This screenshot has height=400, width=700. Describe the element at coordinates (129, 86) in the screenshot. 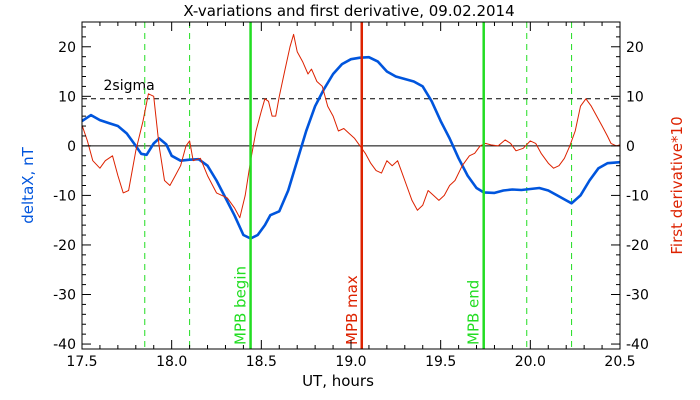

I see `threshold-label: 2sigma` at that location.